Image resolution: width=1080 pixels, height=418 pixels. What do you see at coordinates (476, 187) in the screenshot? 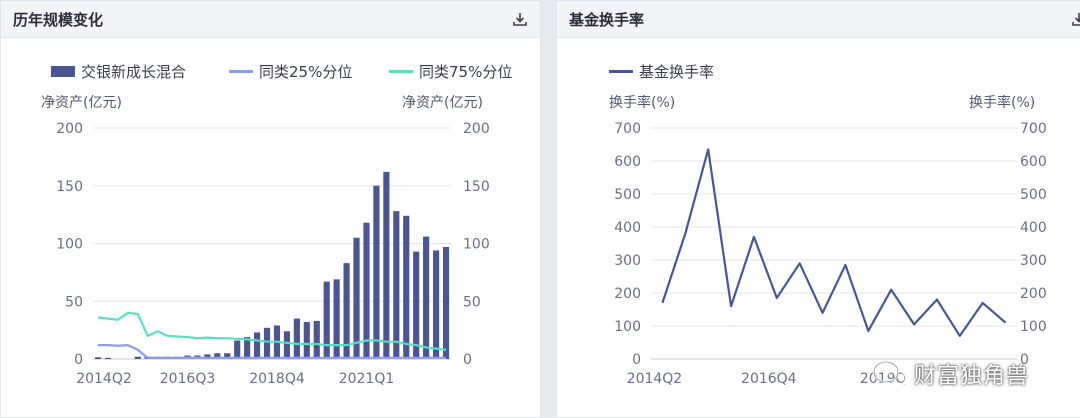
I see `y-tick-label-right: 150` at bounding box center [476, 187].